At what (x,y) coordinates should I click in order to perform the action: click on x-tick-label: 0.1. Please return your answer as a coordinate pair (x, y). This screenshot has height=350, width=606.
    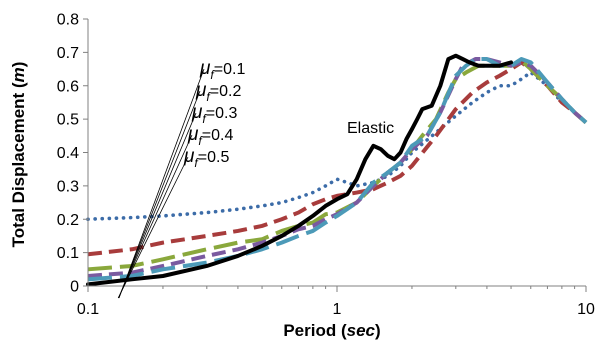
    Looking at the image, I should click on (88, 309).